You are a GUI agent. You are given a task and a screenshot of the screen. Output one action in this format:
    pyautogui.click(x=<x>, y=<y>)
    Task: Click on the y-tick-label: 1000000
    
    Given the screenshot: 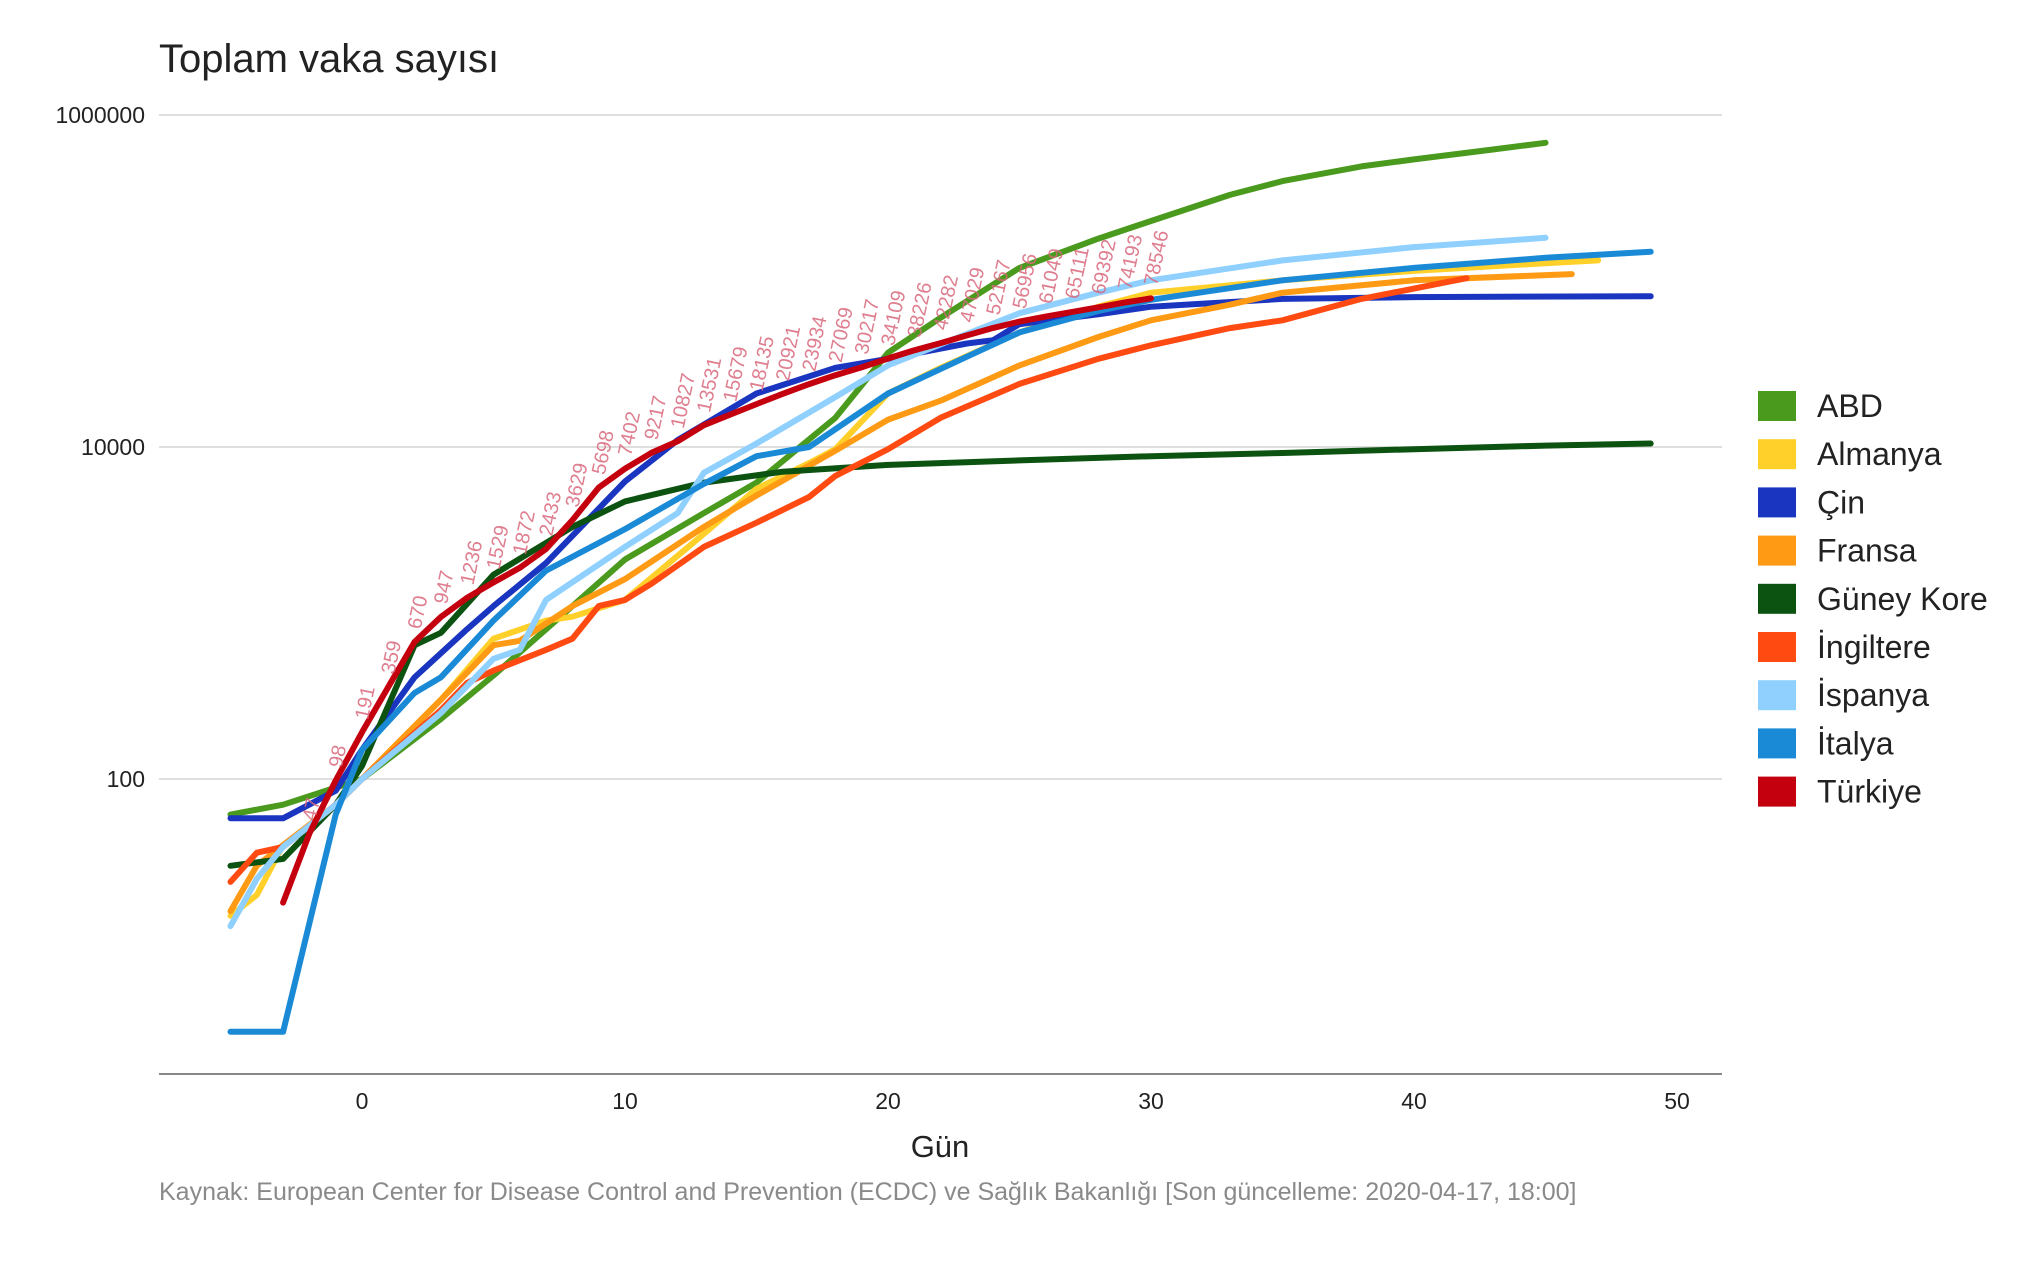 What is the action you would take?
    pyautogui.click(x=100, y=115)
    